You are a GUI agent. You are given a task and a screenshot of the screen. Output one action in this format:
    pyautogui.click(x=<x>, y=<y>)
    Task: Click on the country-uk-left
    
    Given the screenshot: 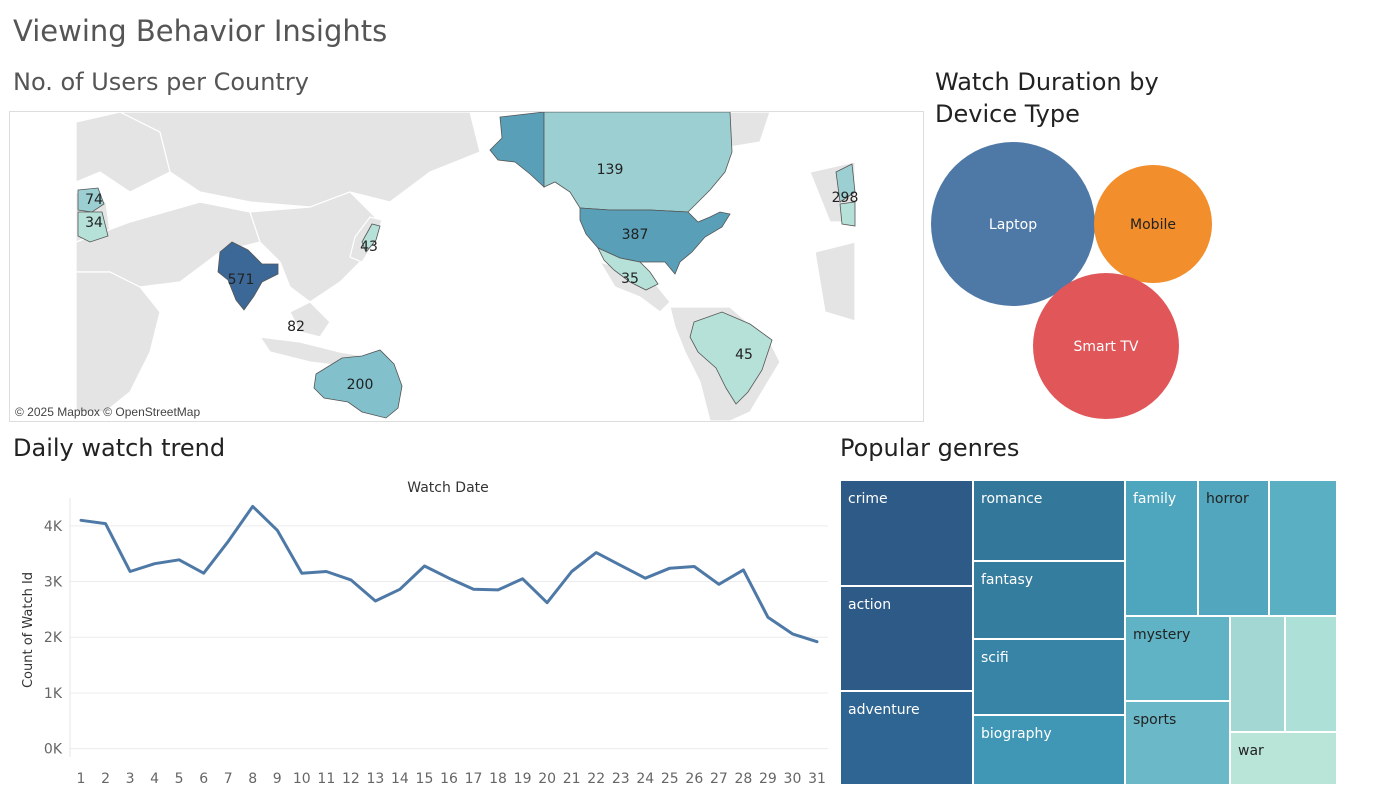 What is the action you would take?
    pyautogui.click(x=91, y=200)
    